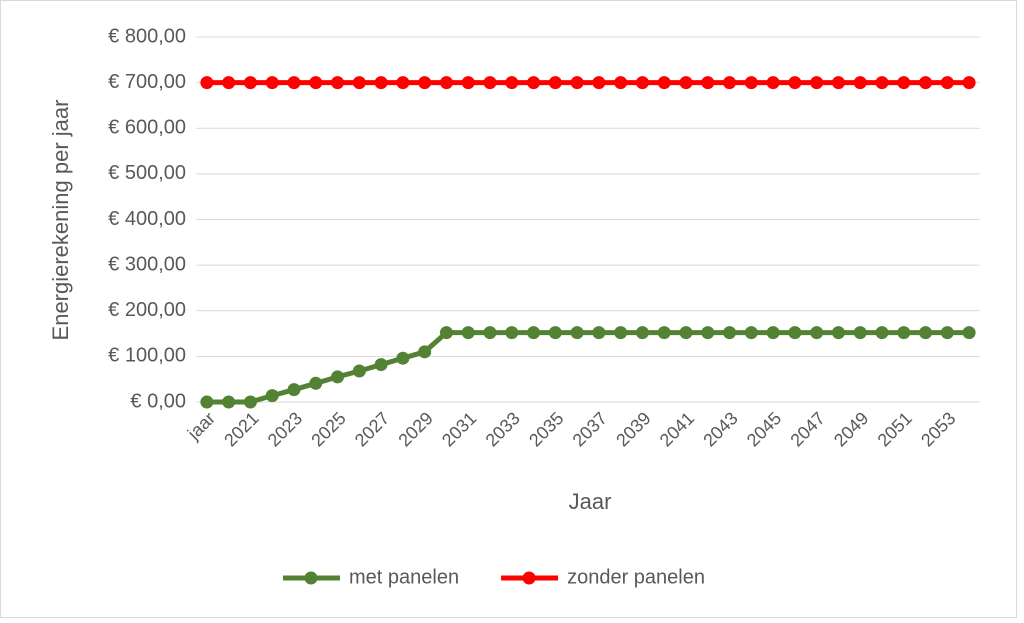 Image resolution: width=1024 pixels, height=623 pixels. I want to click on y-tick-label: € 600,00, so click(147, 128).